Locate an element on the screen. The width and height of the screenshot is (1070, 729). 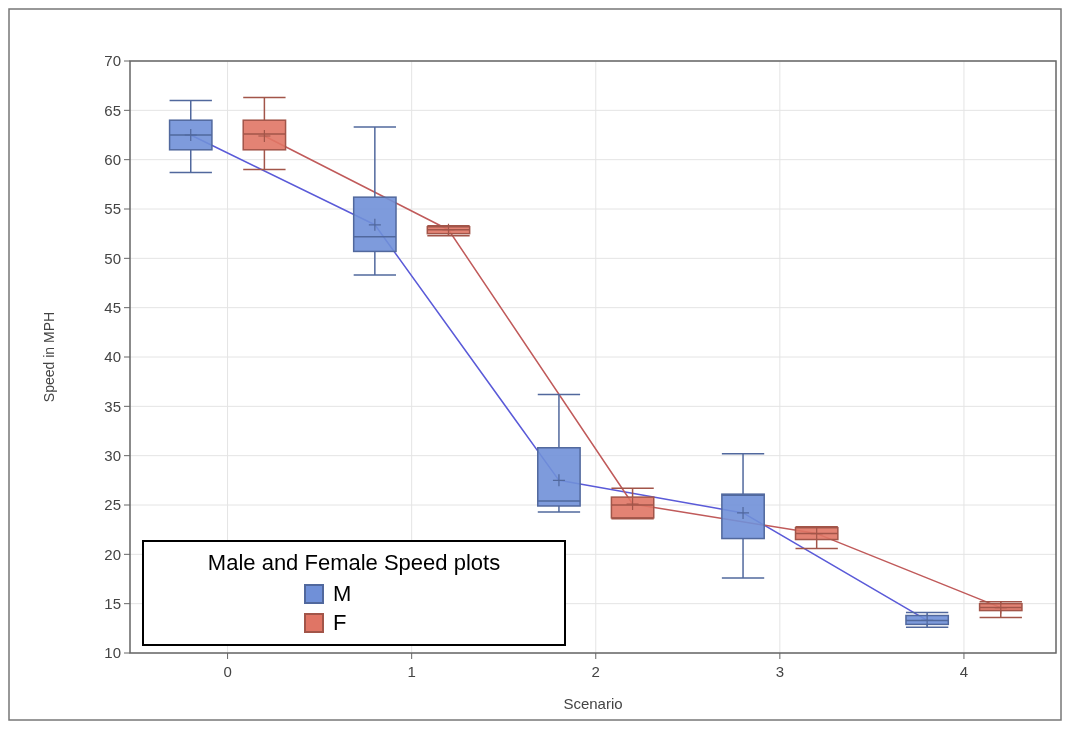
y-tick-label: 70 is located at coordinates (112, 61).